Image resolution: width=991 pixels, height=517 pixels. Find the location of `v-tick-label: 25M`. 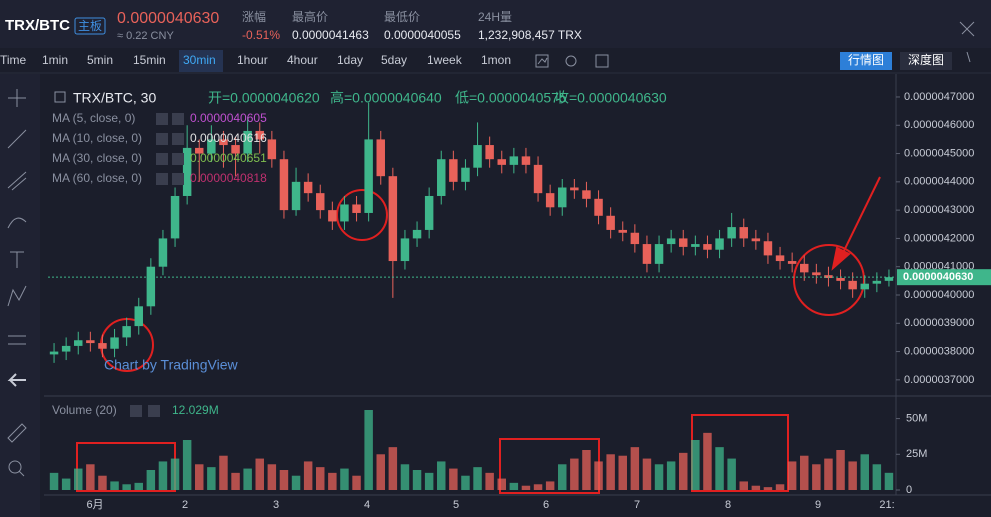

v-tick-label: 25M is located at coordinates (916, 454).